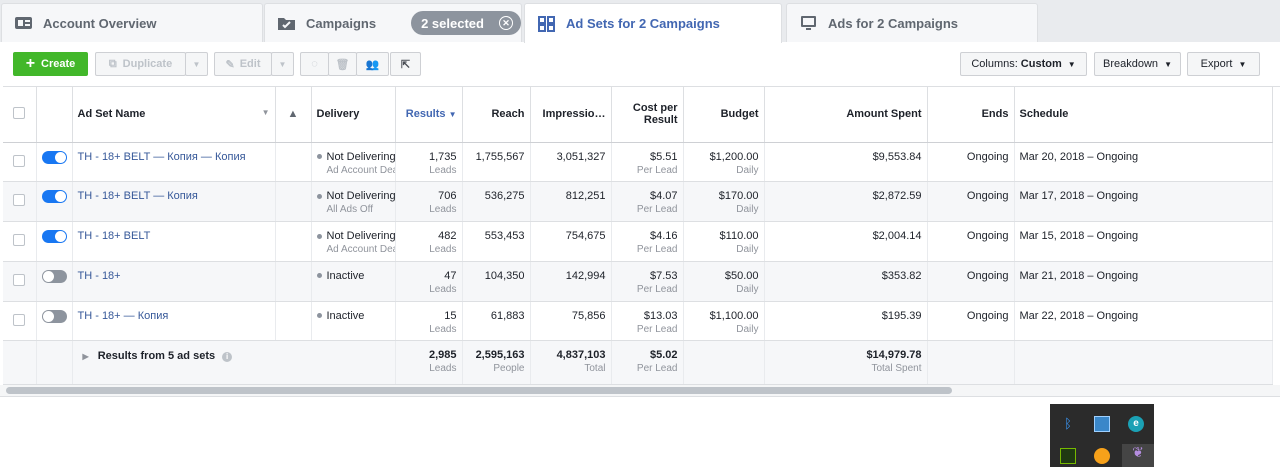 Image resolution: width=1280 pixels, height=467 pixels. I want to click on header-ends-label: Ends, so click(995, 114).